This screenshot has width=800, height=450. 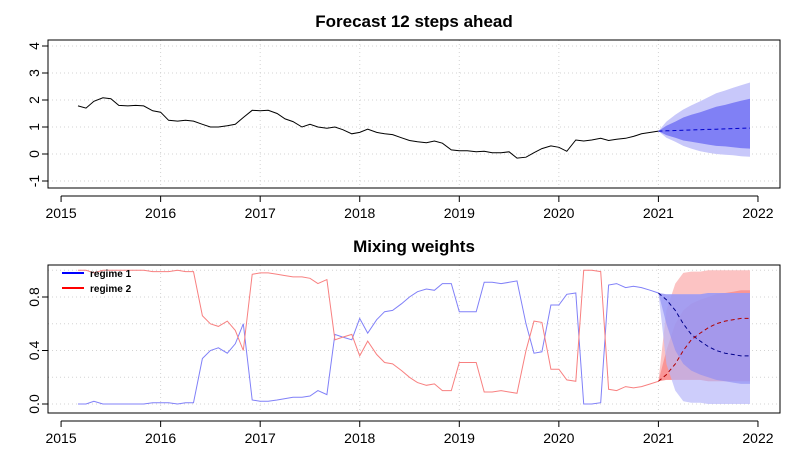 I want to click on mixing-x-tick-label-2015: 2015, so click(x=60, y=438).